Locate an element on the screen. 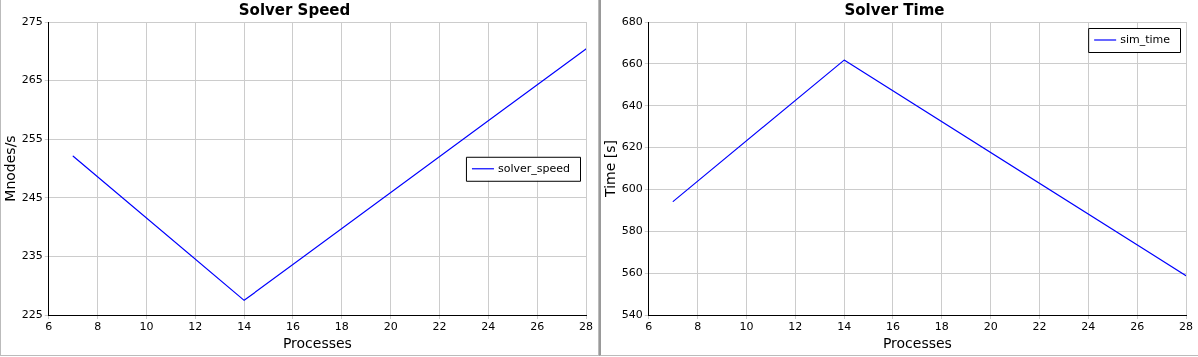 This screenshot has height=357, width=1198. y-tick-label: 560 is located at coordinates (632, 272).